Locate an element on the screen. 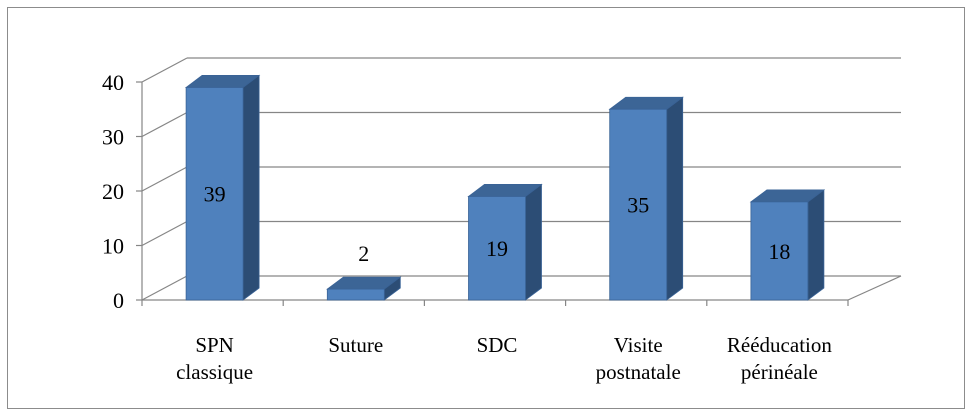  y-tick-label: 20 is located at coordinates (113, 191).